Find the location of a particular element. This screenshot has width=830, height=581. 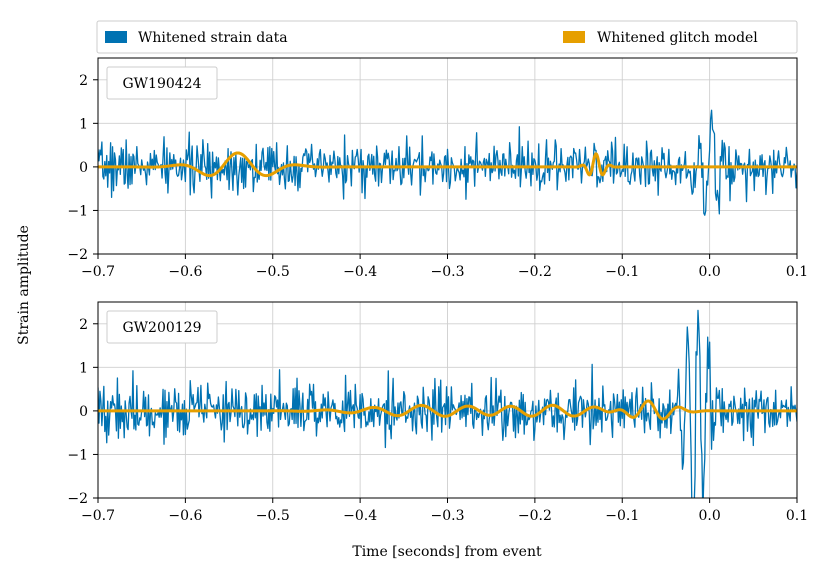

legend-frame is located at coordinates (447, 37).